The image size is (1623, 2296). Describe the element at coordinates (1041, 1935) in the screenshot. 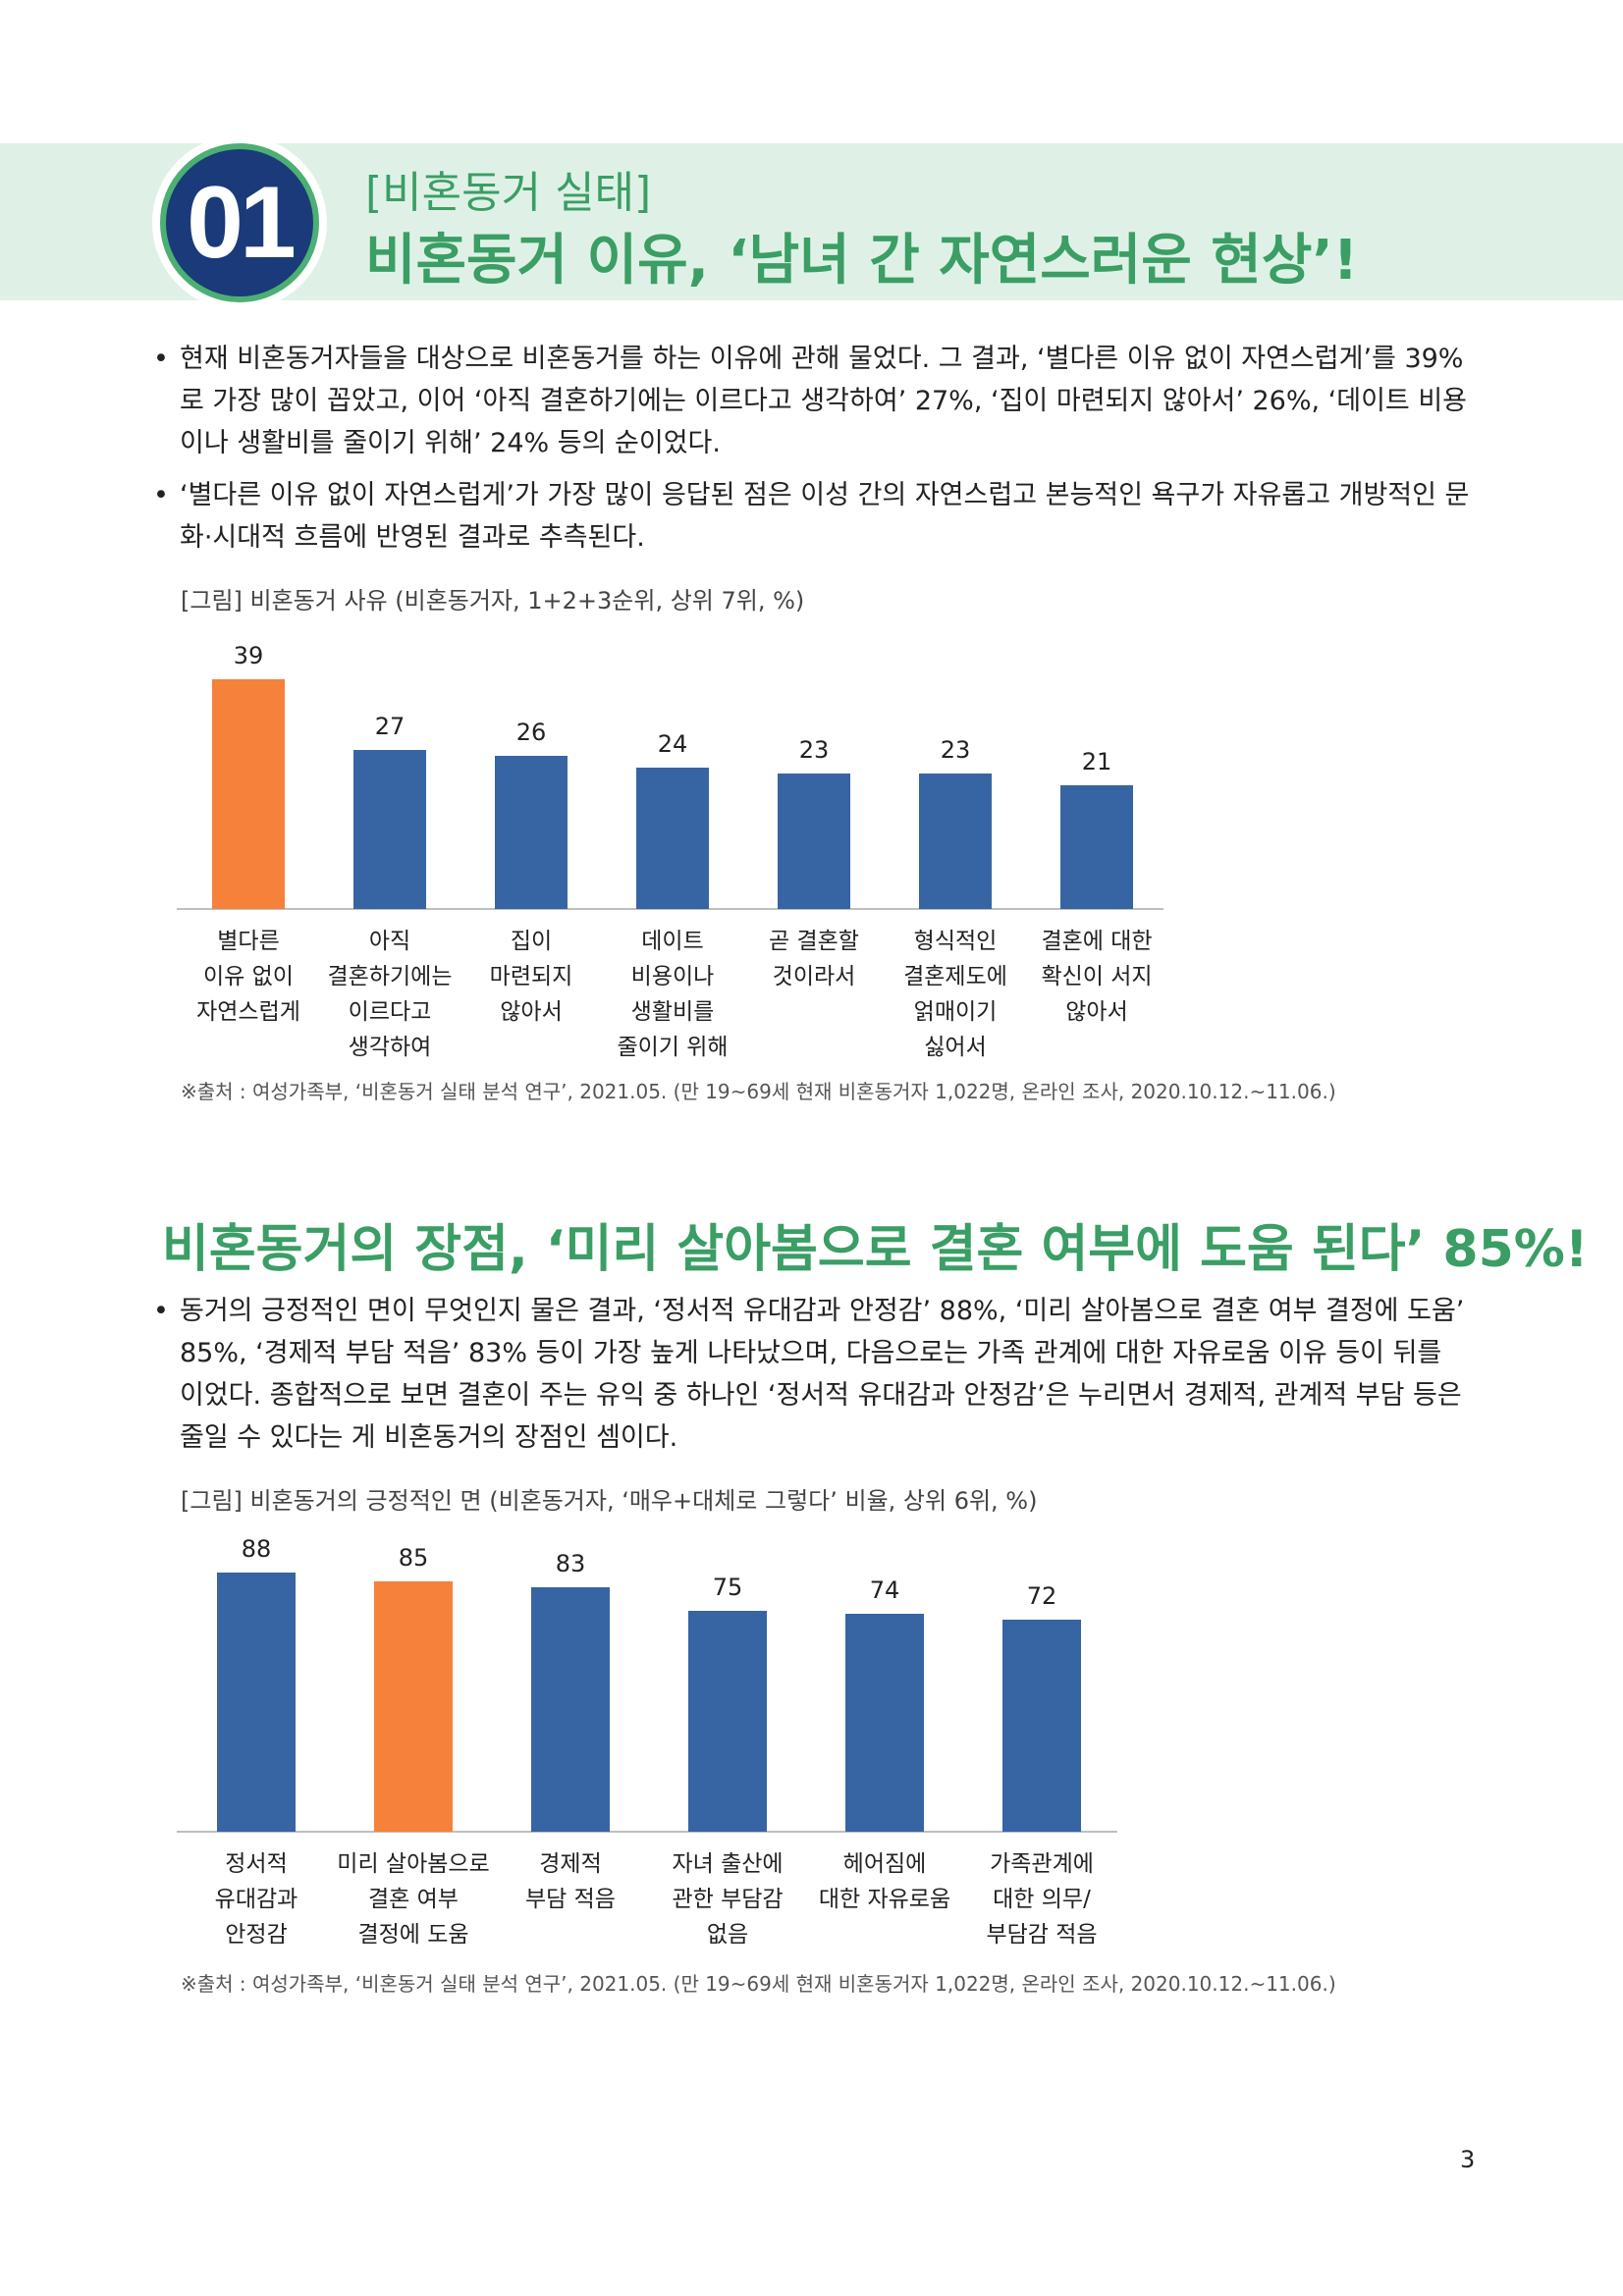

I see `category-label: 부담감 적음` at that location.